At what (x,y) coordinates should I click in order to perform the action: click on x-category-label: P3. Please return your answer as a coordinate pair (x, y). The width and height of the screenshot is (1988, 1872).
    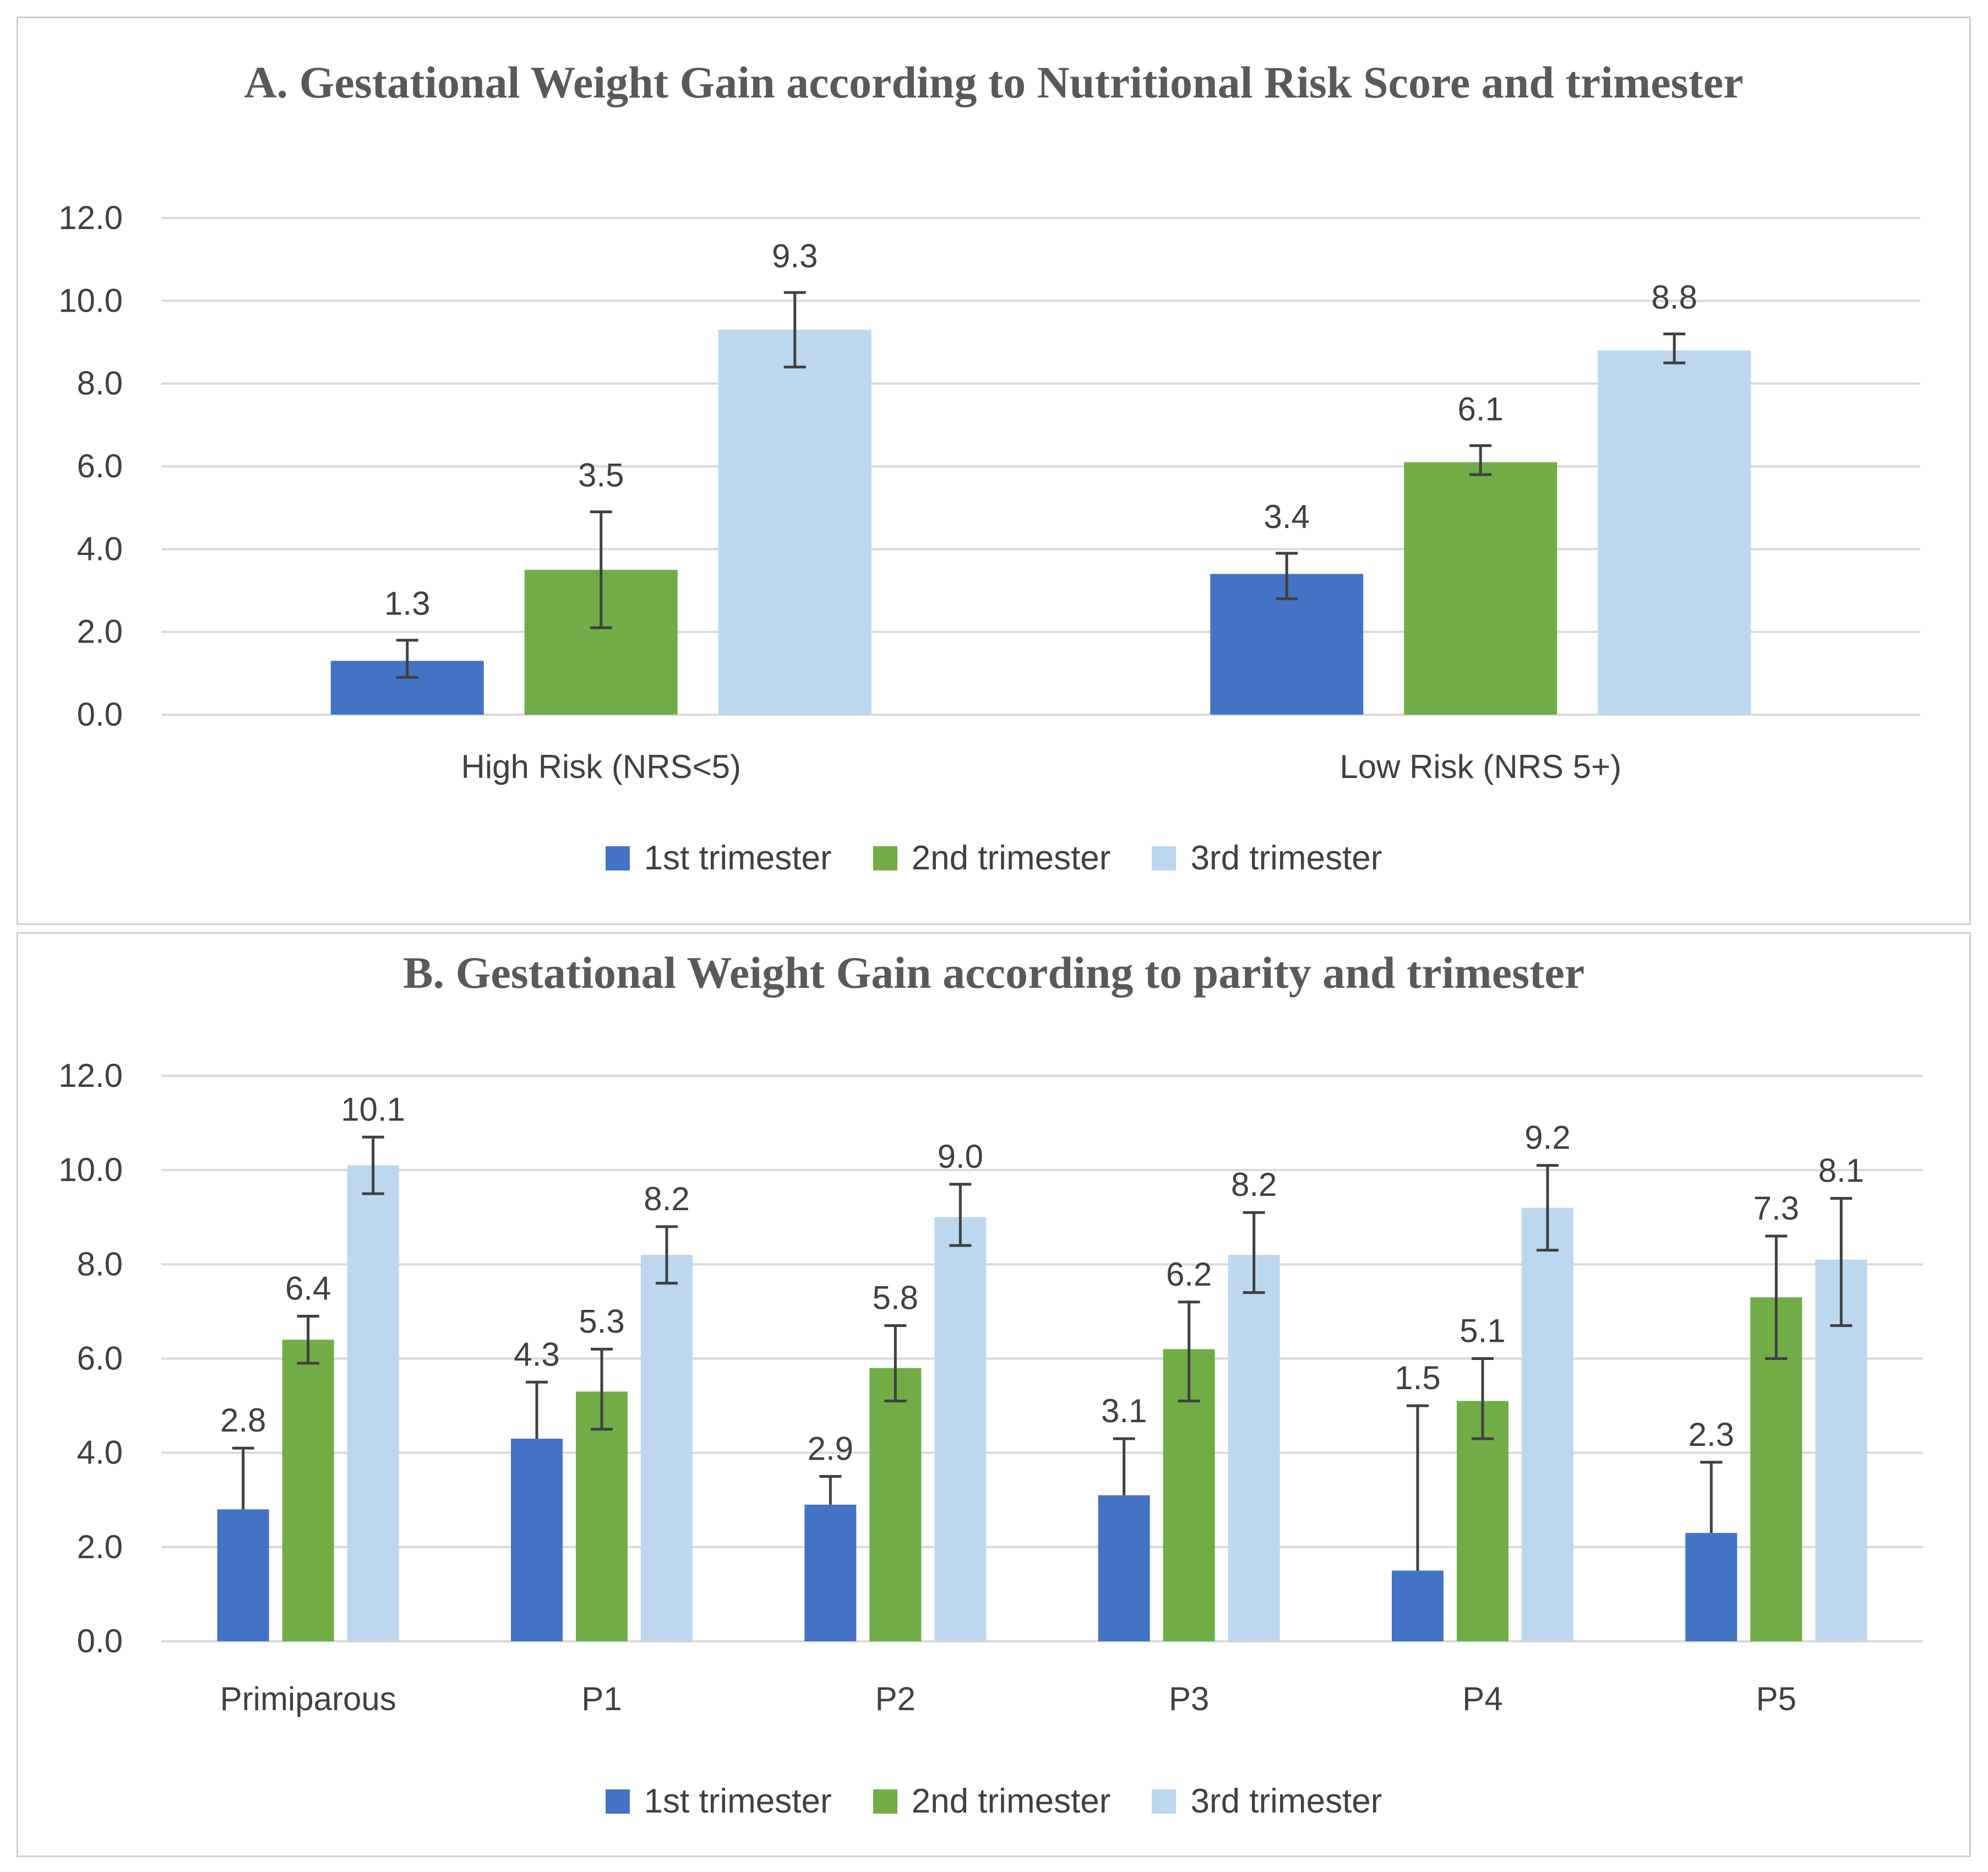
    Looking at the image, I should click on (1189, 1698).